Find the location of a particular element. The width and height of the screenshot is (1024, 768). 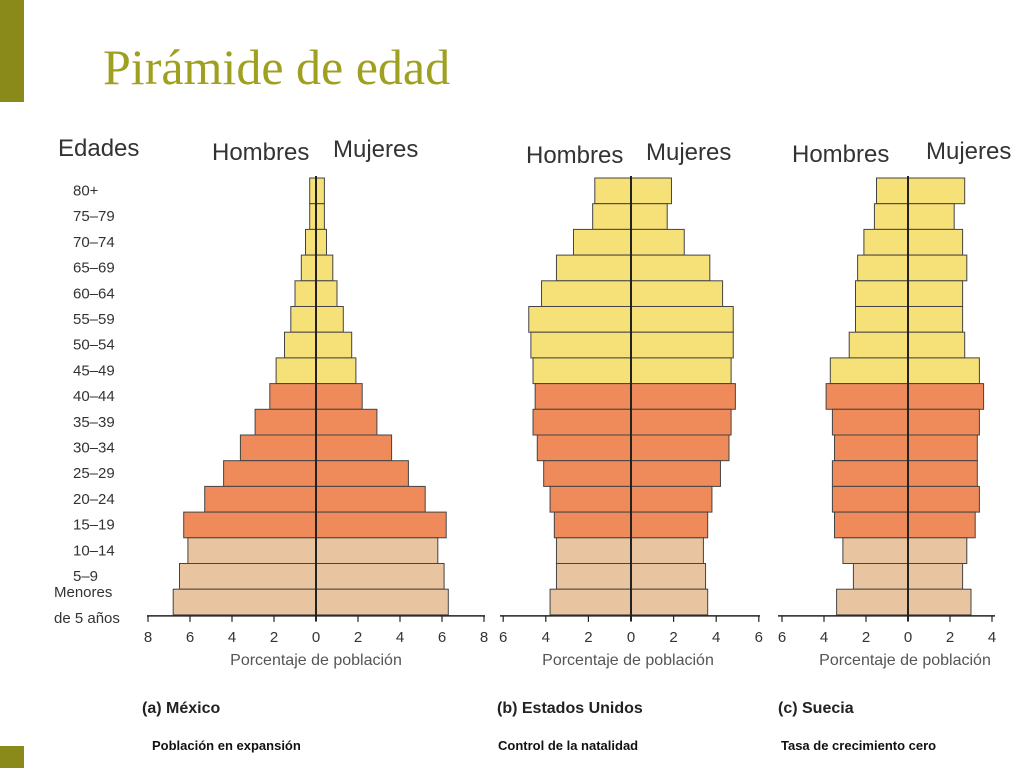

age-label-15-19: 15–19 is located at coordinates (94, 525).